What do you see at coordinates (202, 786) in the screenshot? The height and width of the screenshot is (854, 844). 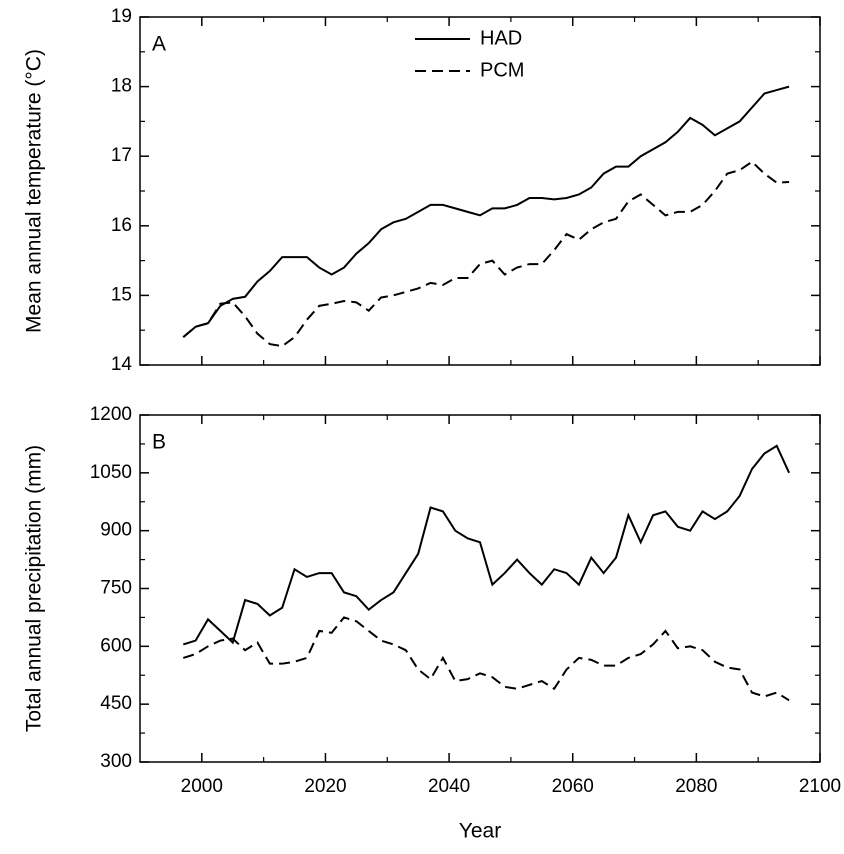 I see `x-tick-label: 2000` at bounding box center [202, 786].